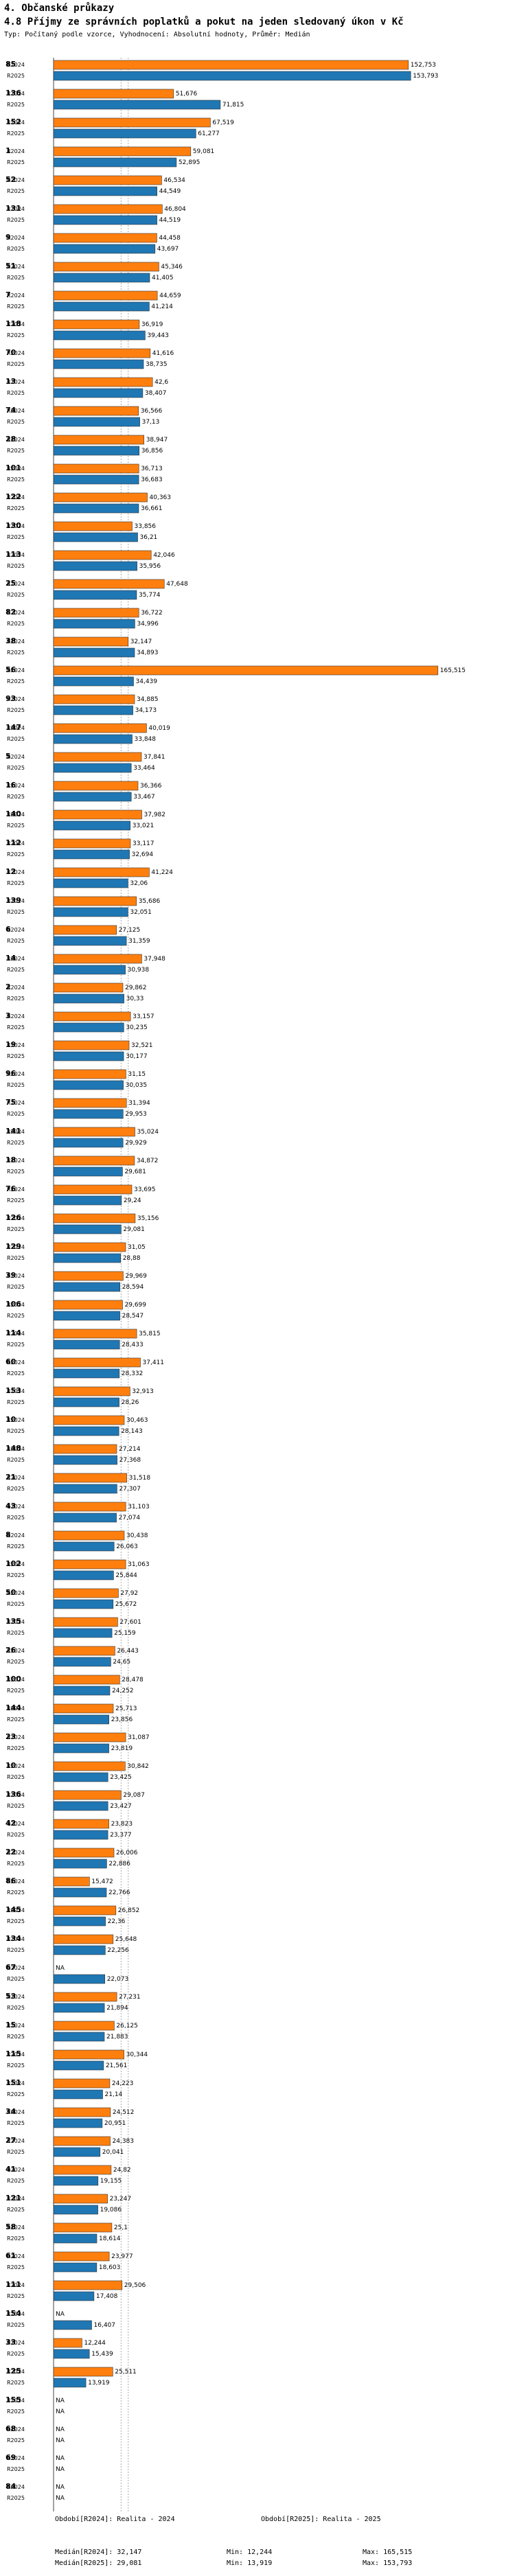 This screenshot has height=2576, width=515. Describe the element at coordinates (10, 2025) in the screenshot. I see `row-label: 15` at that location.